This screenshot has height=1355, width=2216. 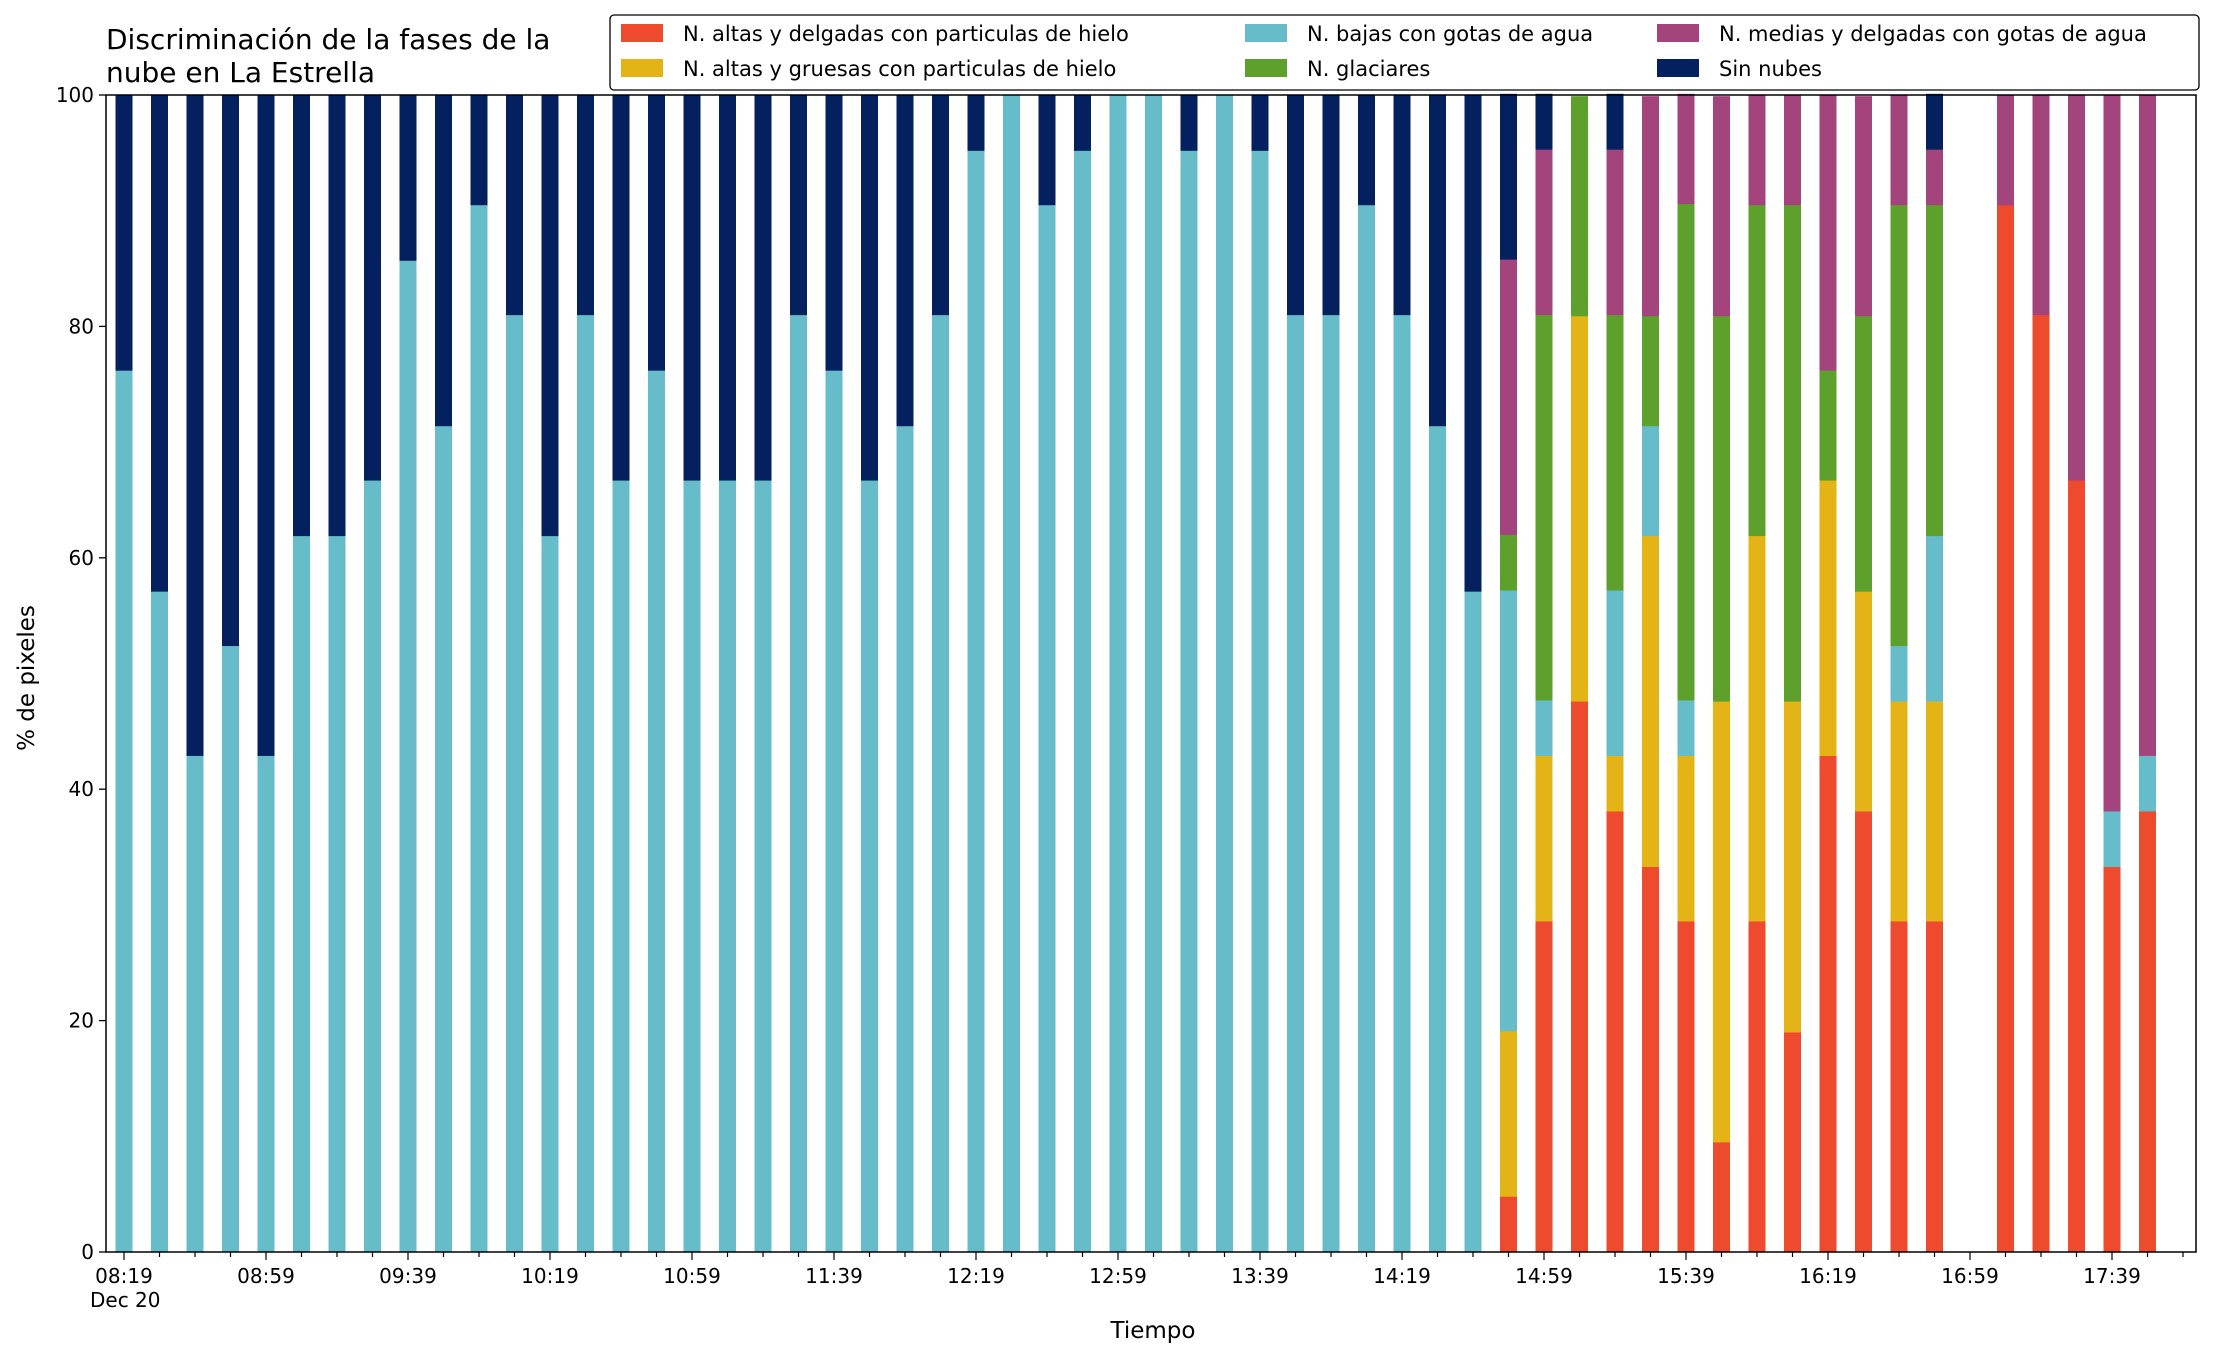 I want to click on bar-segment-41-s0, so click(x=1579, y=977).